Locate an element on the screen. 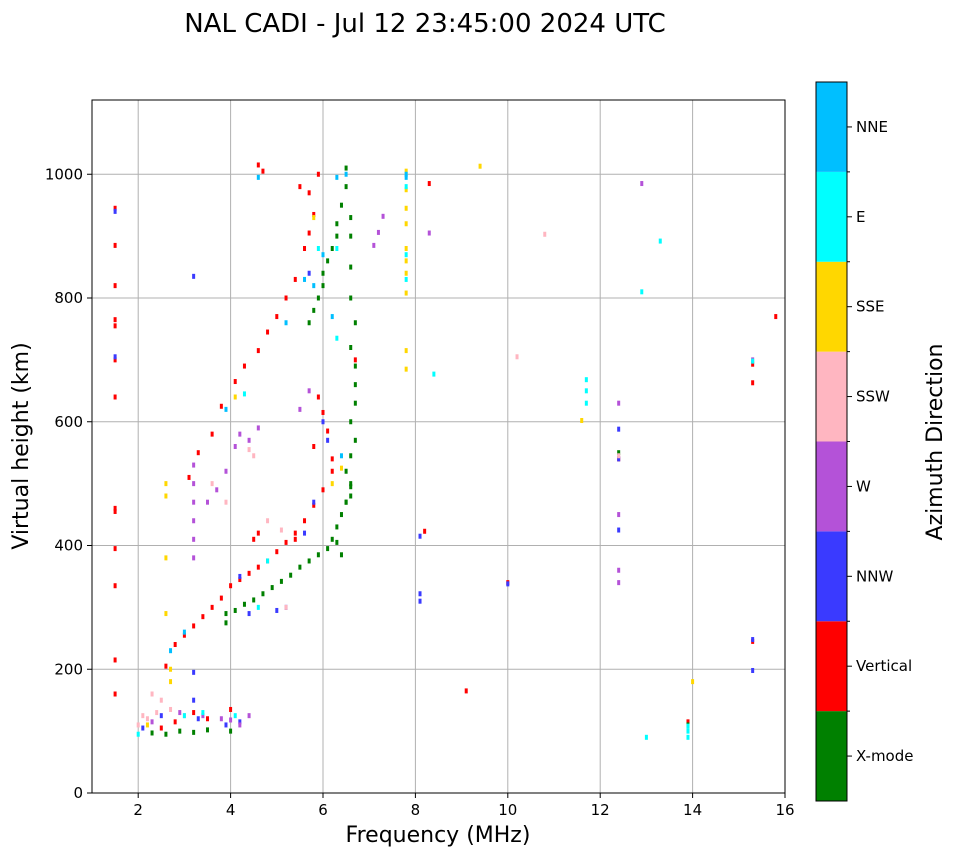  colorbar: X-mode Vertical NNW W SSW SSE E NNE is located at coordinates (864, 441).